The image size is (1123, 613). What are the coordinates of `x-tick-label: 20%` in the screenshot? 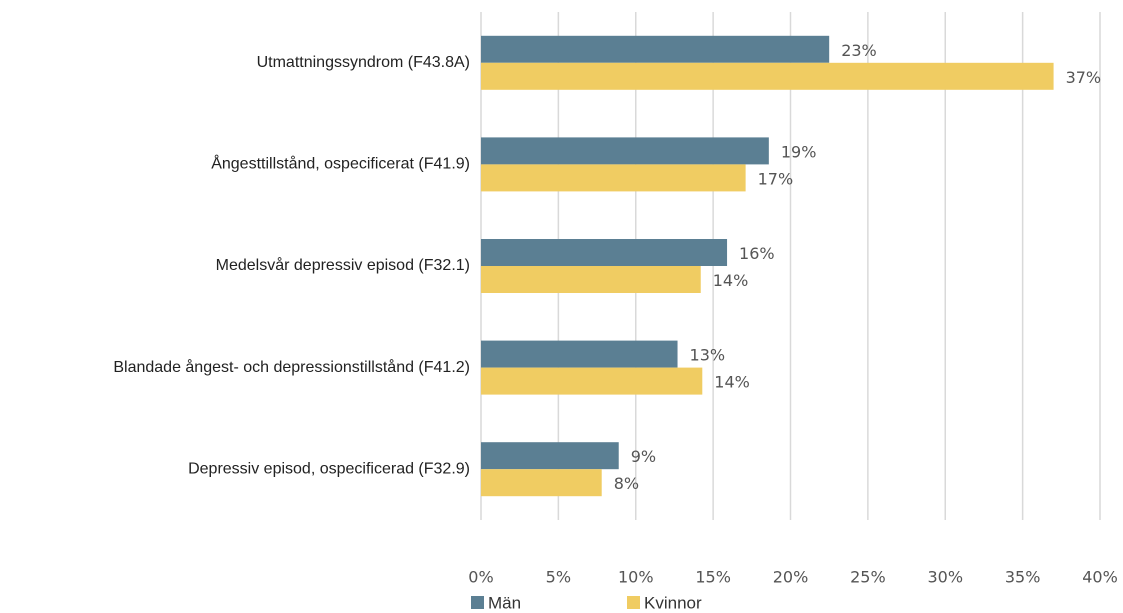 It's located at (791, 577).